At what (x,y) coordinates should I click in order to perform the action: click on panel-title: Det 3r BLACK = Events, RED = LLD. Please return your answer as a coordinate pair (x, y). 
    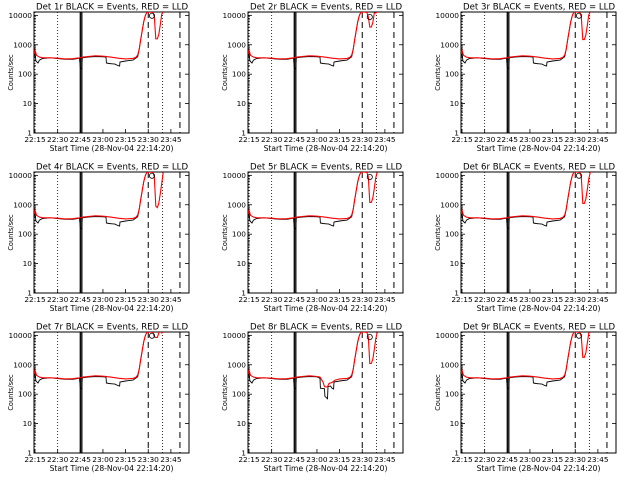
    Looking at the image, I should click on (539, 8).